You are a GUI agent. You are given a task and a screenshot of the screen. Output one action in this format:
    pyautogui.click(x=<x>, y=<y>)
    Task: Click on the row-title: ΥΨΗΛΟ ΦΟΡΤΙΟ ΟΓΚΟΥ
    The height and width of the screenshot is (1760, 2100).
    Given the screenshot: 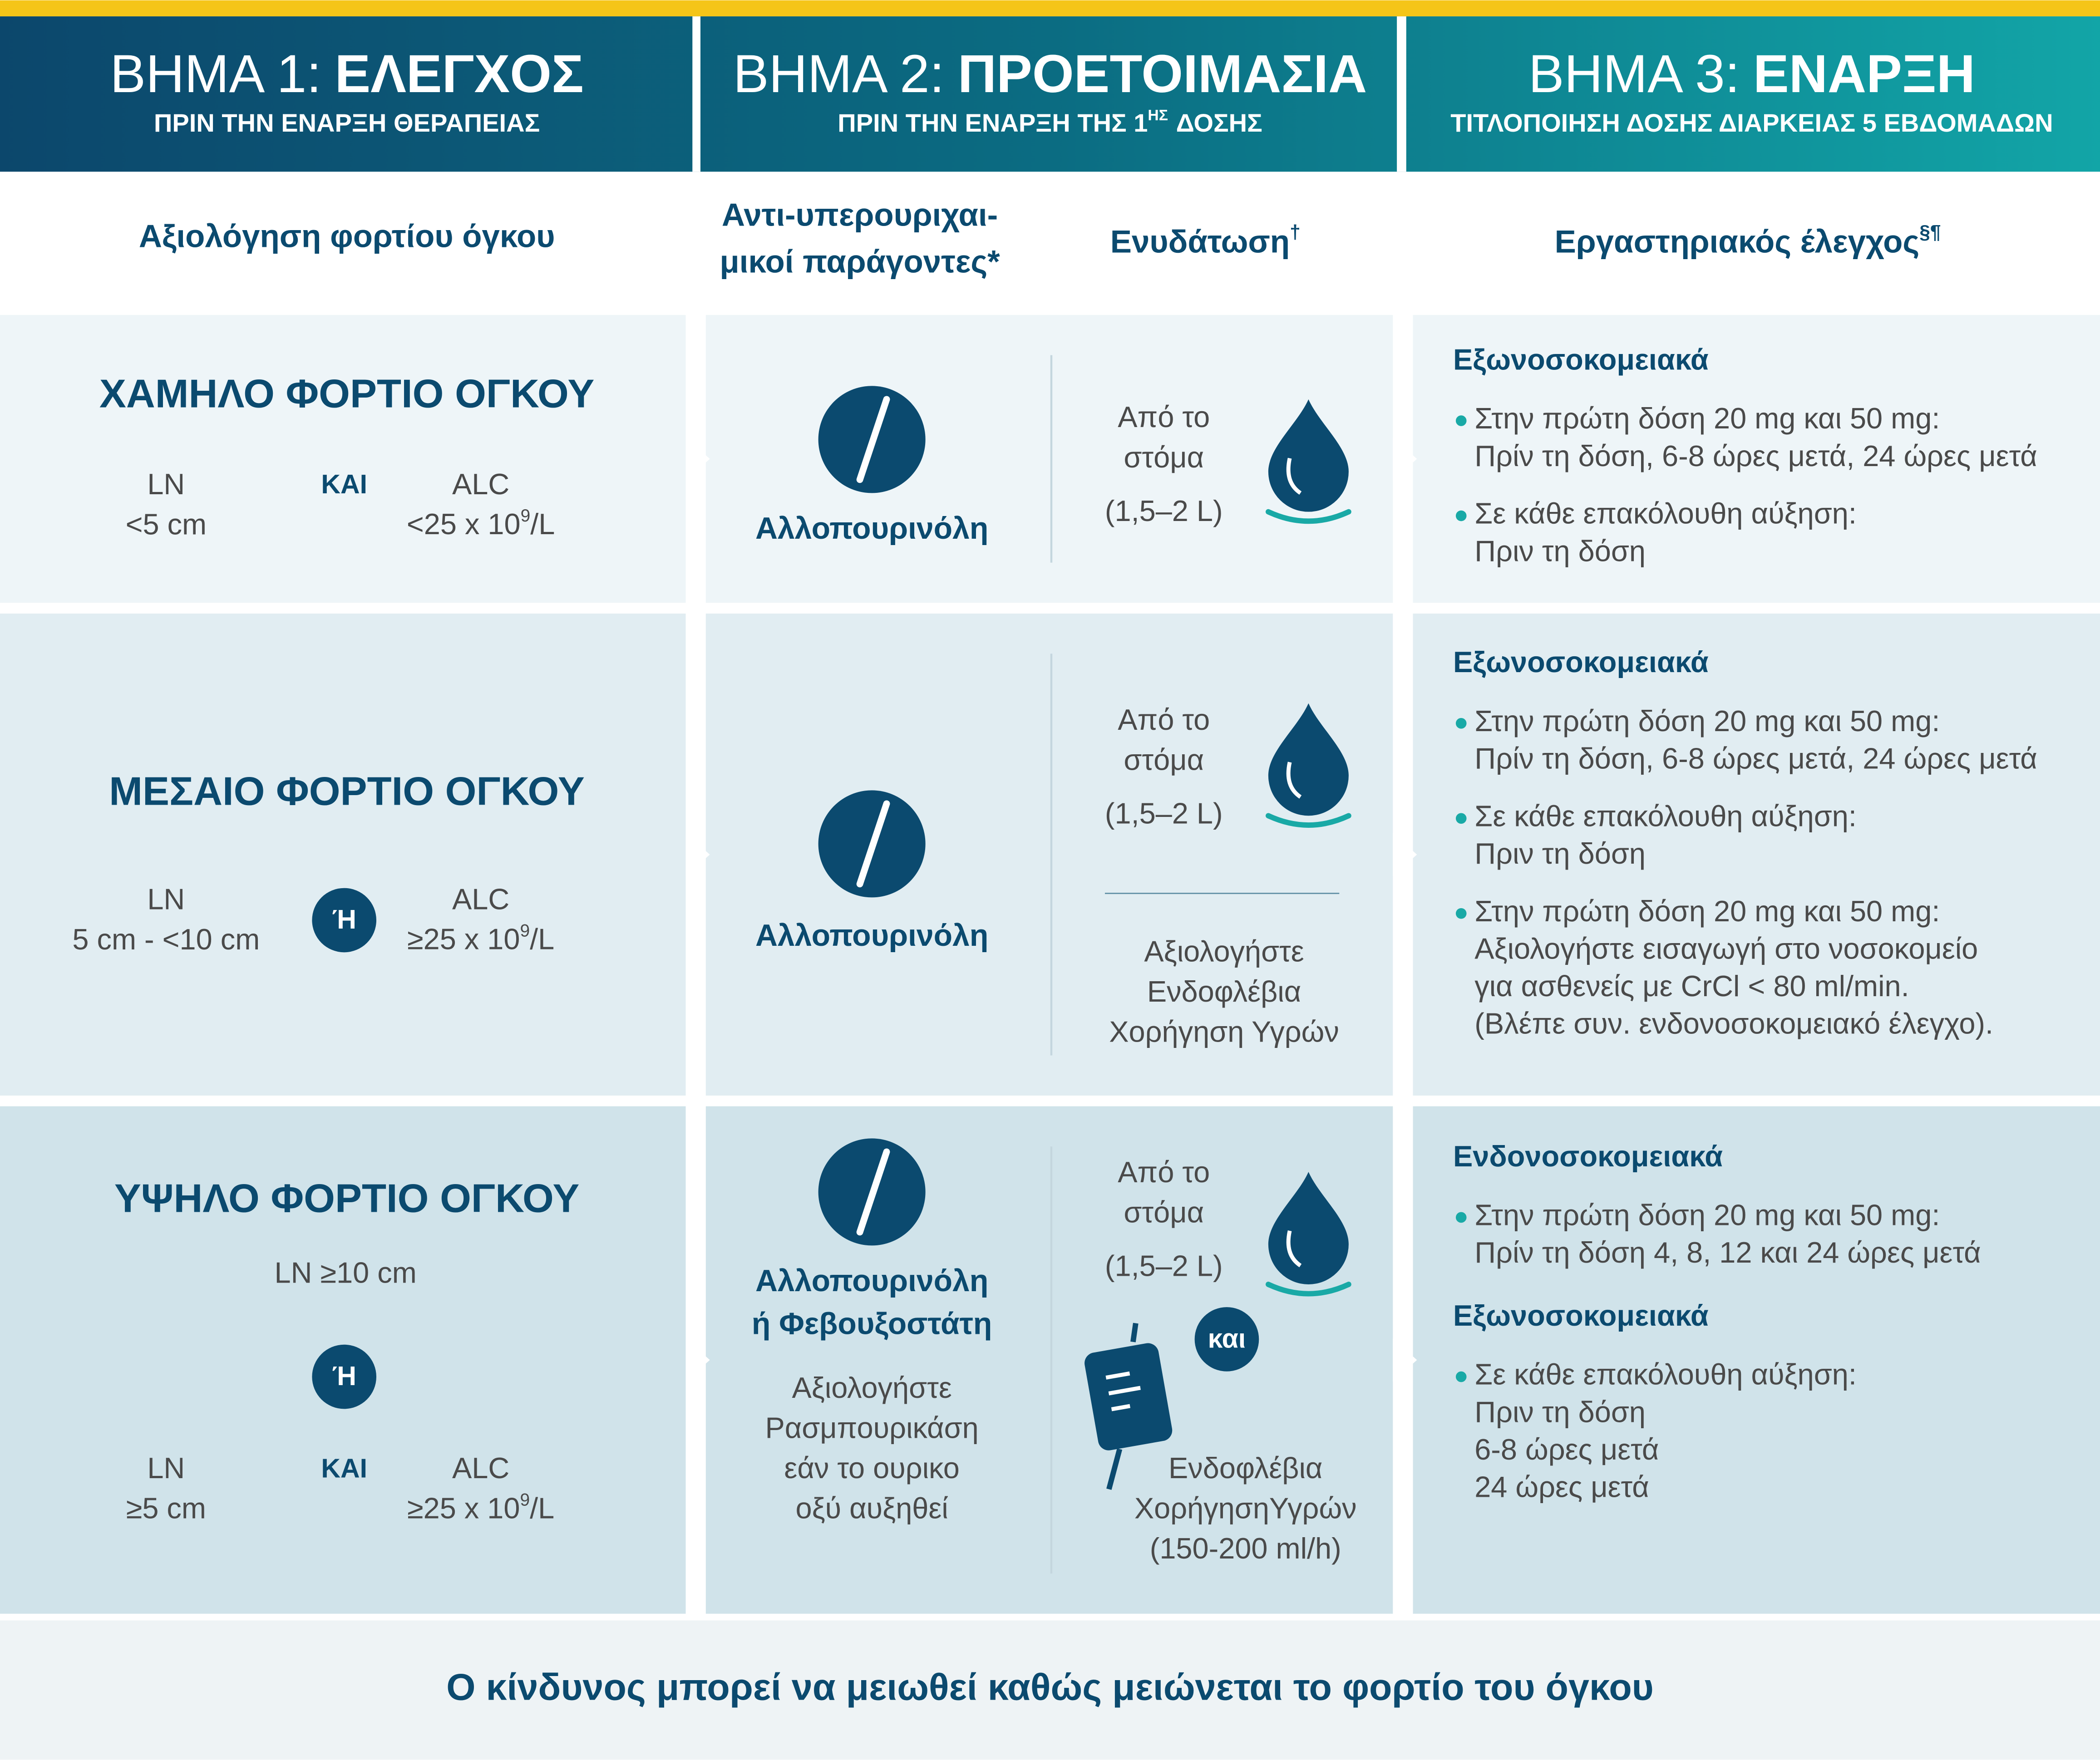 What is the action you would take?
    pyautogui.click(x=346, y=1197)
    